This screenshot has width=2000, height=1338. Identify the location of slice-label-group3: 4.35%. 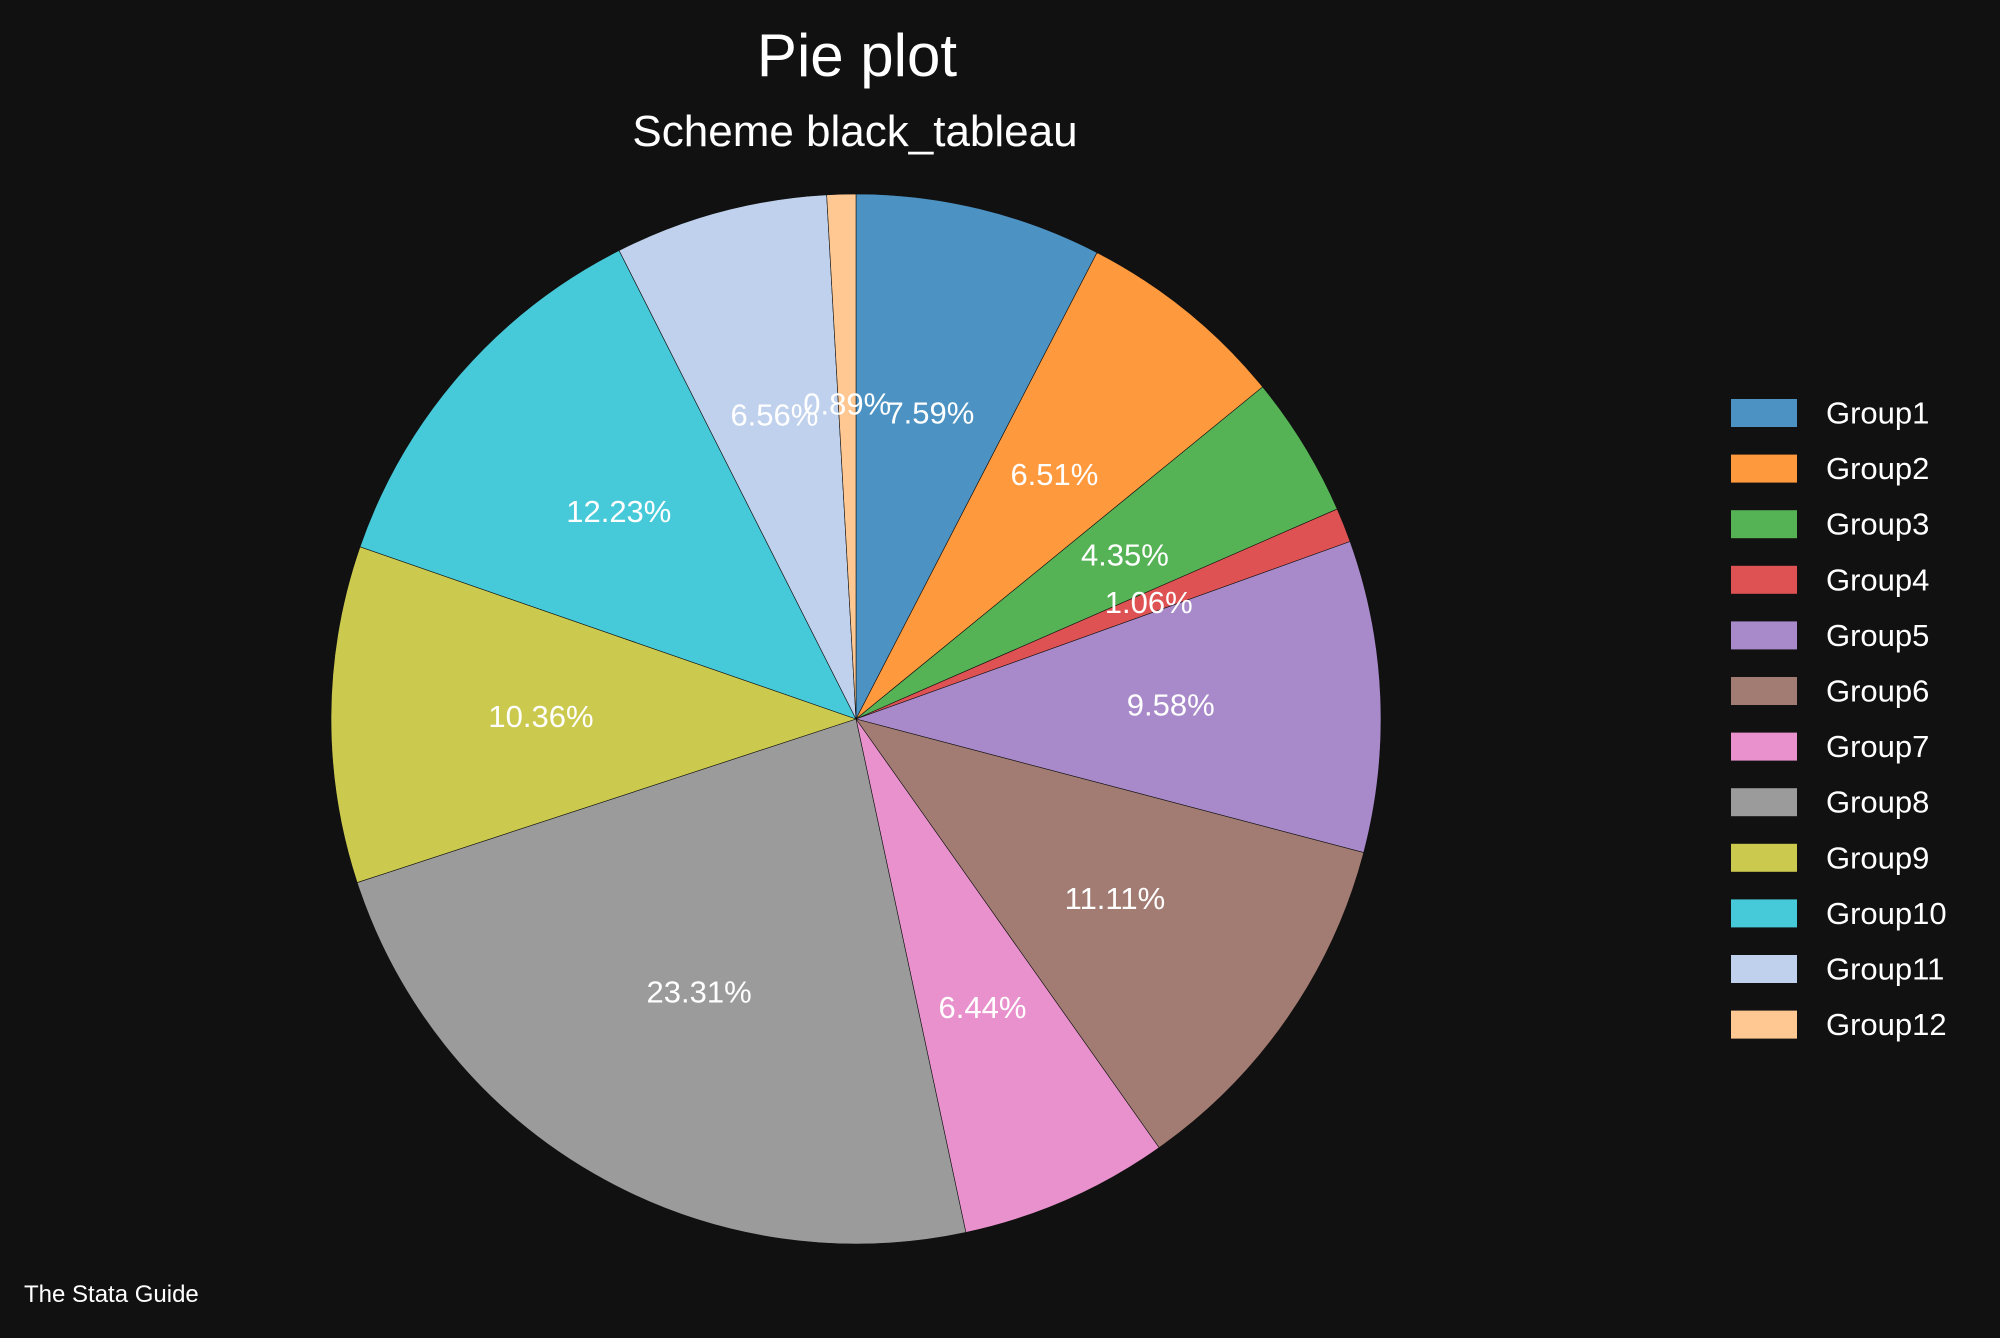
(1125, 554).